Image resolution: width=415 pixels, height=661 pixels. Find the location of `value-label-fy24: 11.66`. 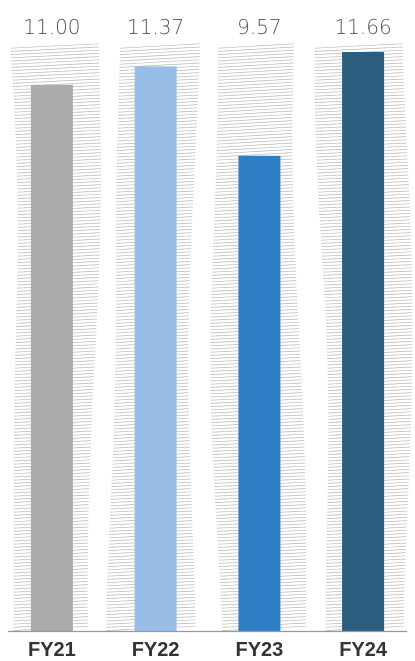

value-label-fy24: 11.66 is located at coordinates (362, 27).